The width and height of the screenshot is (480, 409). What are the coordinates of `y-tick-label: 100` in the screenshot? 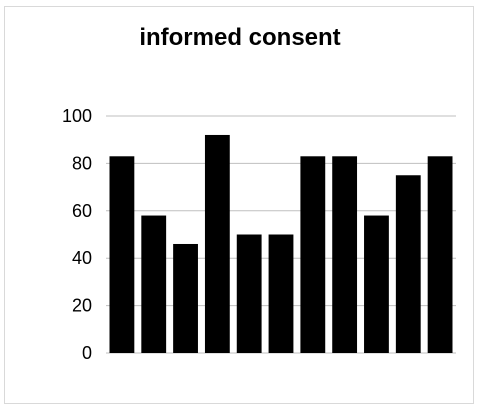 It's located at (77, 116).